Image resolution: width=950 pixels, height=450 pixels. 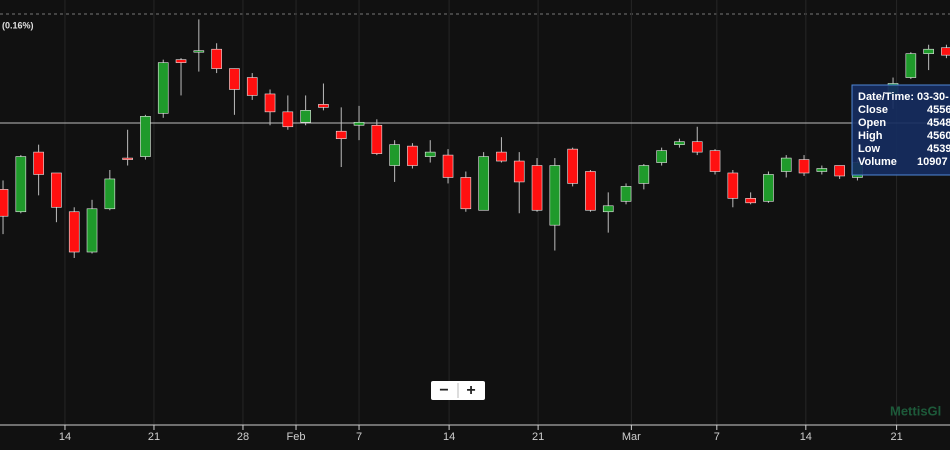 I want to click on tooltip-label: Open, so click(x=872, y=123).